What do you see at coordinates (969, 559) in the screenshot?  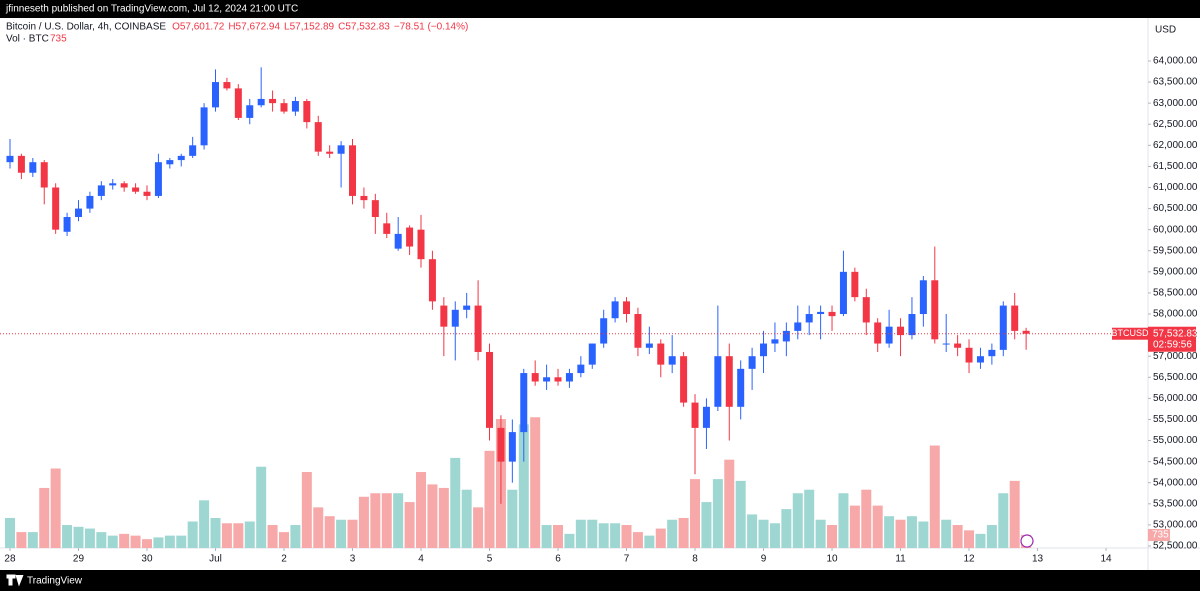 I see `x-tick-label: 12` at bounding box center [969, 559].